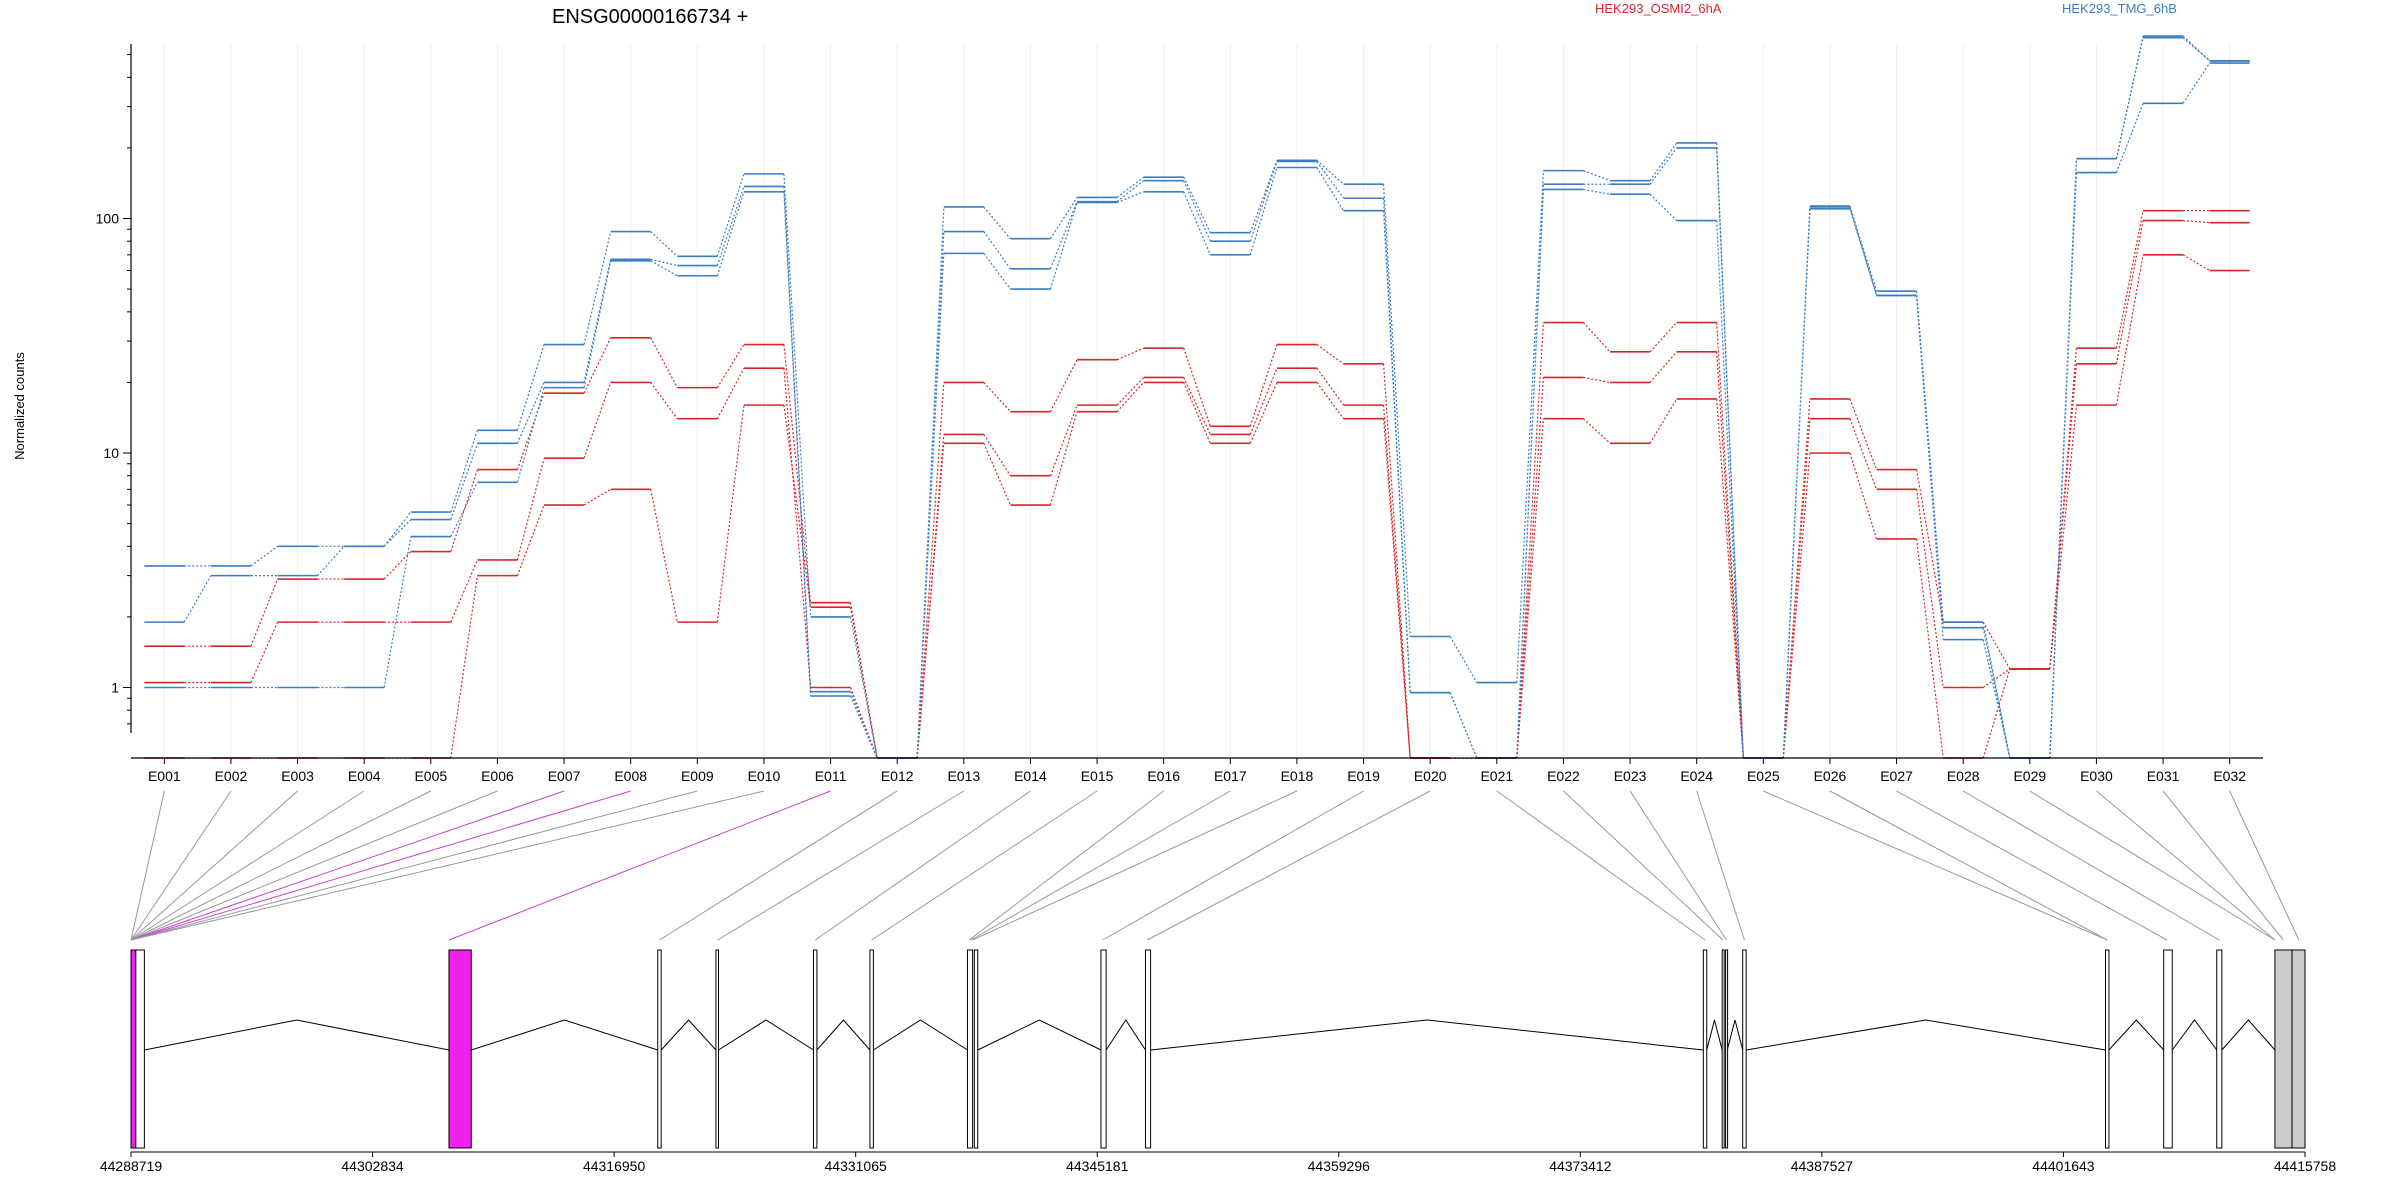  What do you see at coordinates (108, 219) in the screenshot?
I see `y-tick-label: 100` at bounding box center [108, 219].